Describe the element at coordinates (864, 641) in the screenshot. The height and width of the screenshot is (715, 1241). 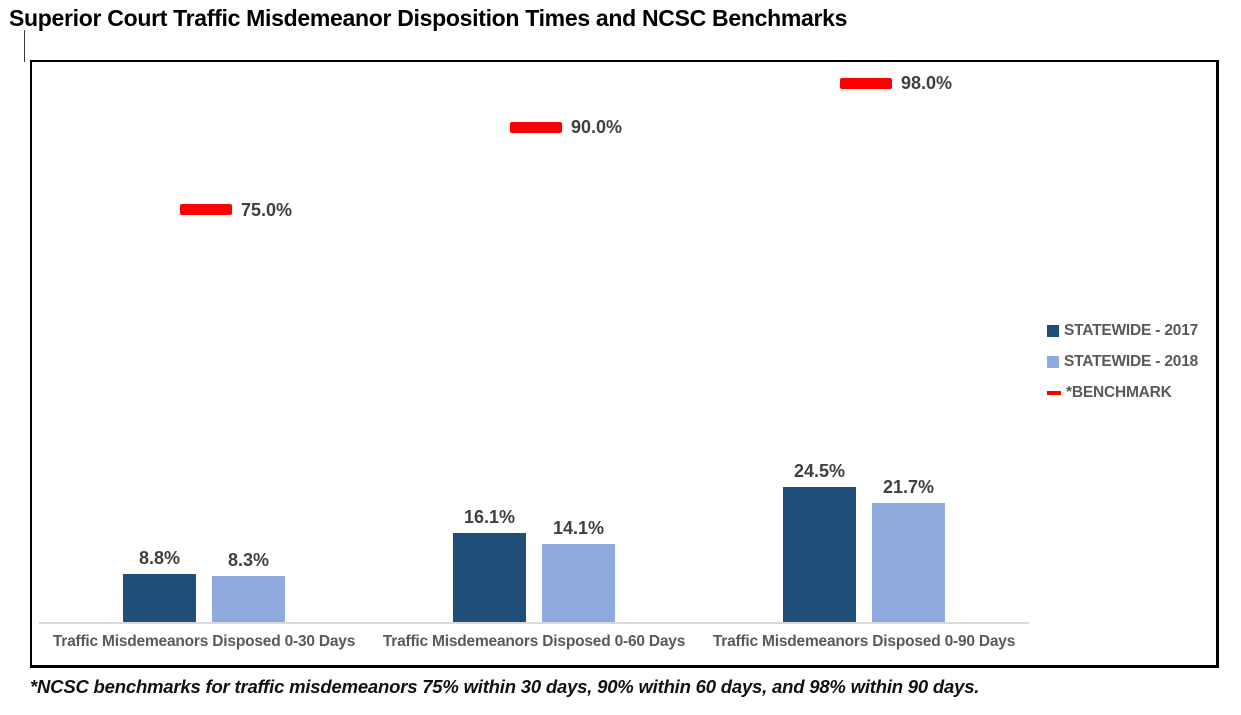
I see `category-axis-label: Traffic Misdemeanors Disposed 0-90 Days` at that location.